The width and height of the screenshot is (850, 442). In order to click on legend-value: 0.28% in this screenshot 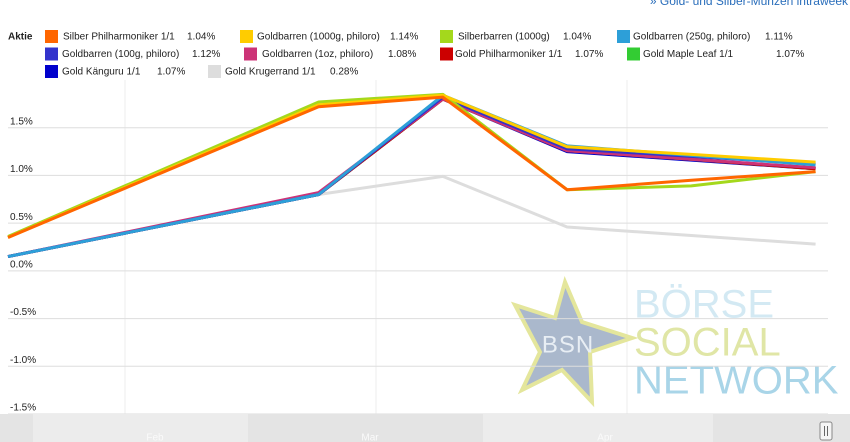, I will do `click(344, 72)`.